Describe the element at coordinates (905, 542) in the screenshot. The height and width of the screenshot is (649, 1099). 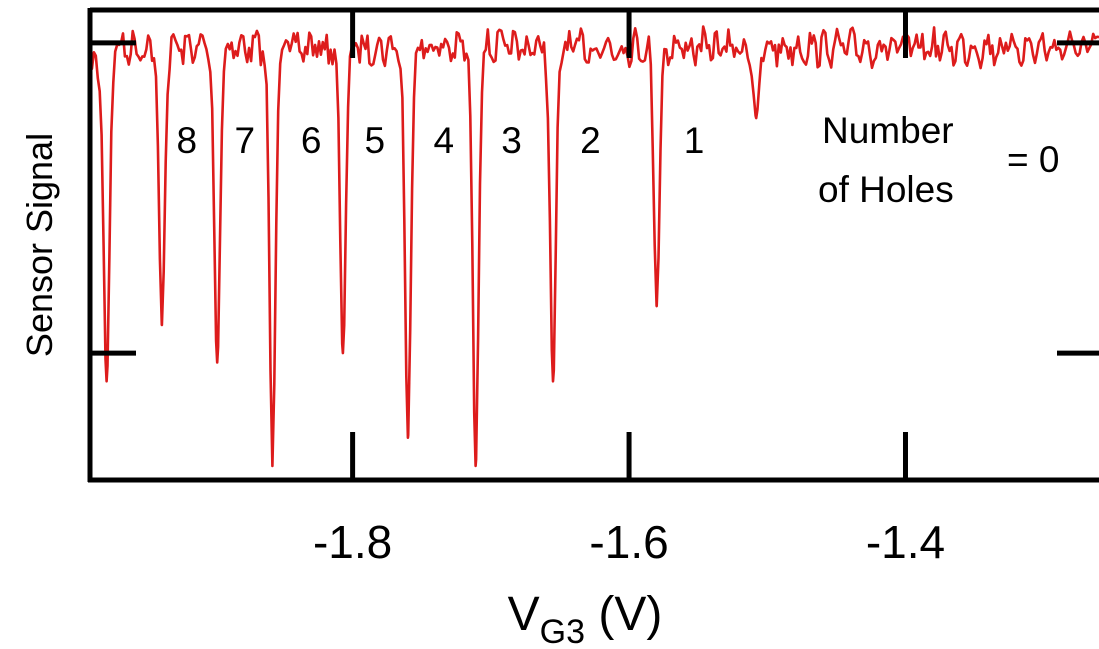
I see `x-tick-label: -1.4` at that location.